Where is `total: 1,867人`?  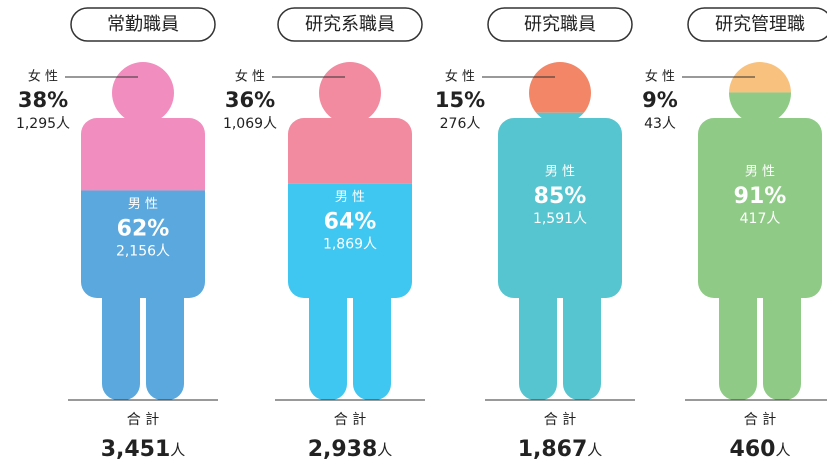
total: 1,867人 is located at coordinates (560, 449).